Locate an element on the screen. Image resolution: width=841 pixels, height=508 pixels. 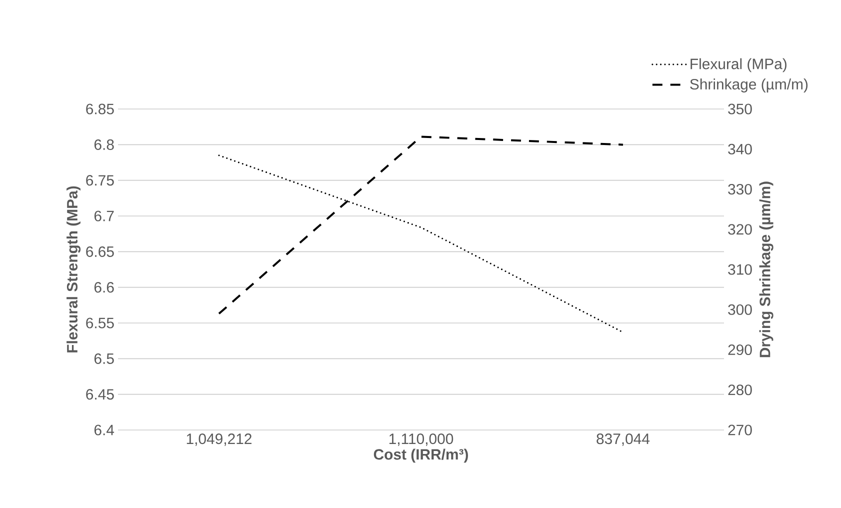
y2-tick-label: 310 is located at coordinates (740, 269).